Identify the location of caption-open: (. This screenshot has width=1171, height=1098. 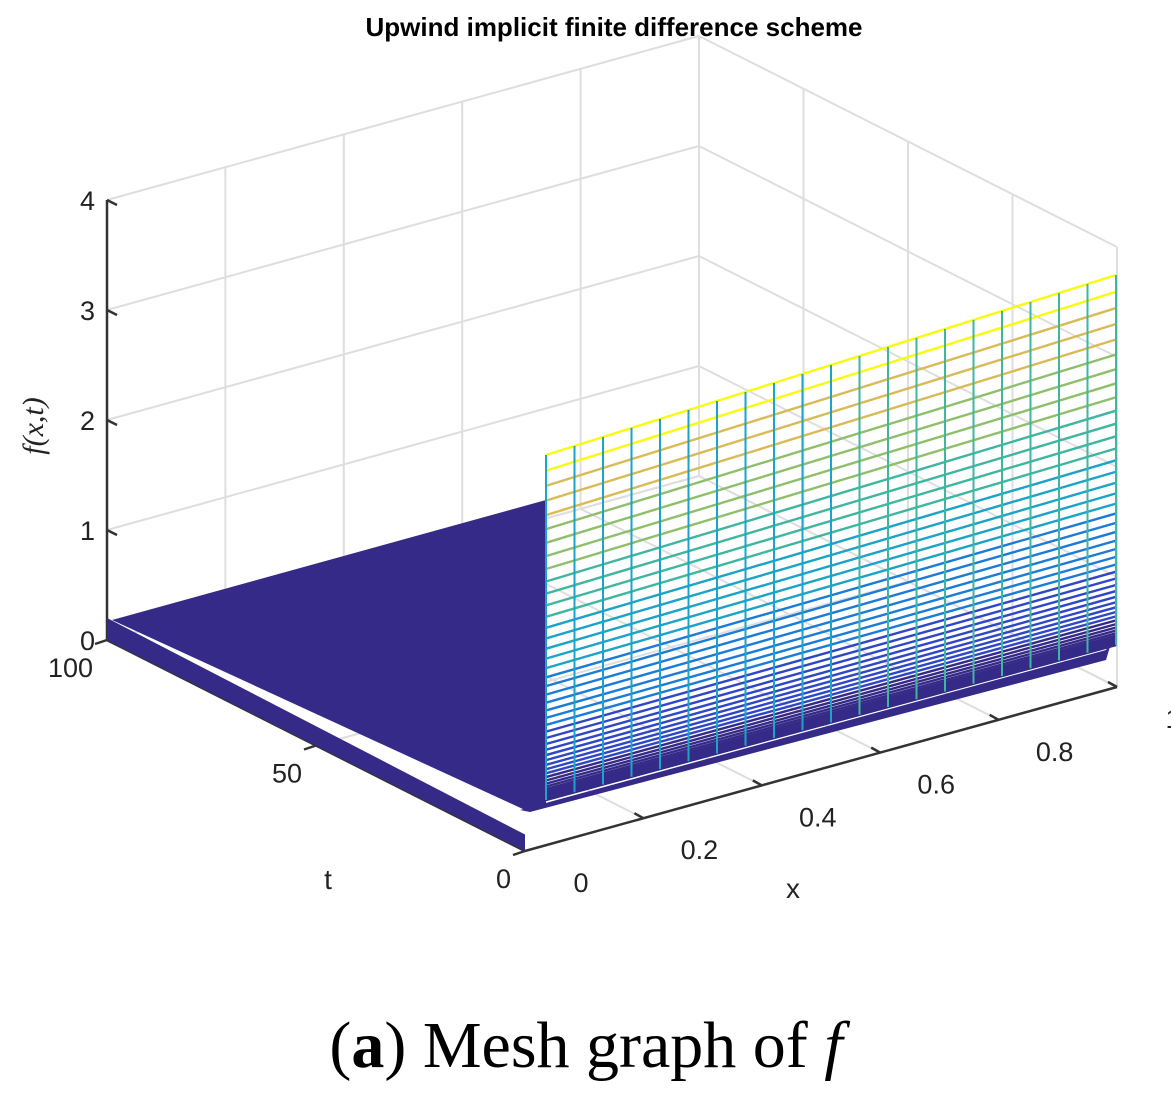
(340, 1045).